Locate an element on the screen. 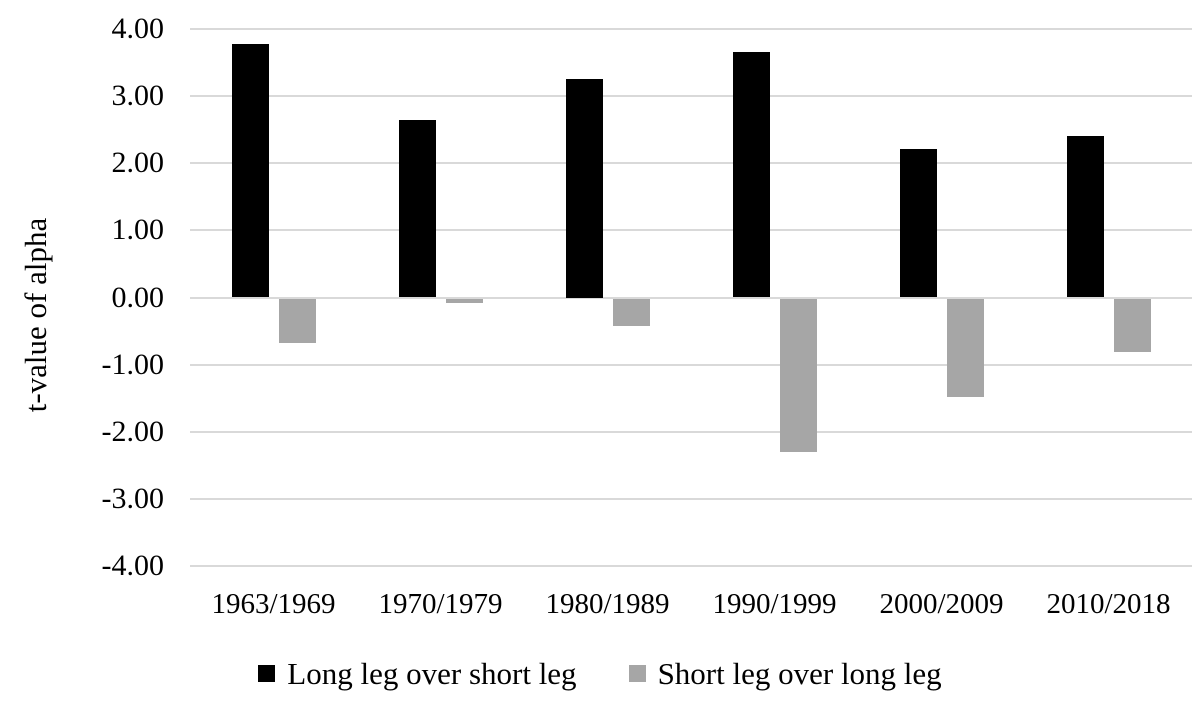 The height and width of the screenshot is (712, 1200). gridline-y--3.00 is located at coordinates (691, 498).